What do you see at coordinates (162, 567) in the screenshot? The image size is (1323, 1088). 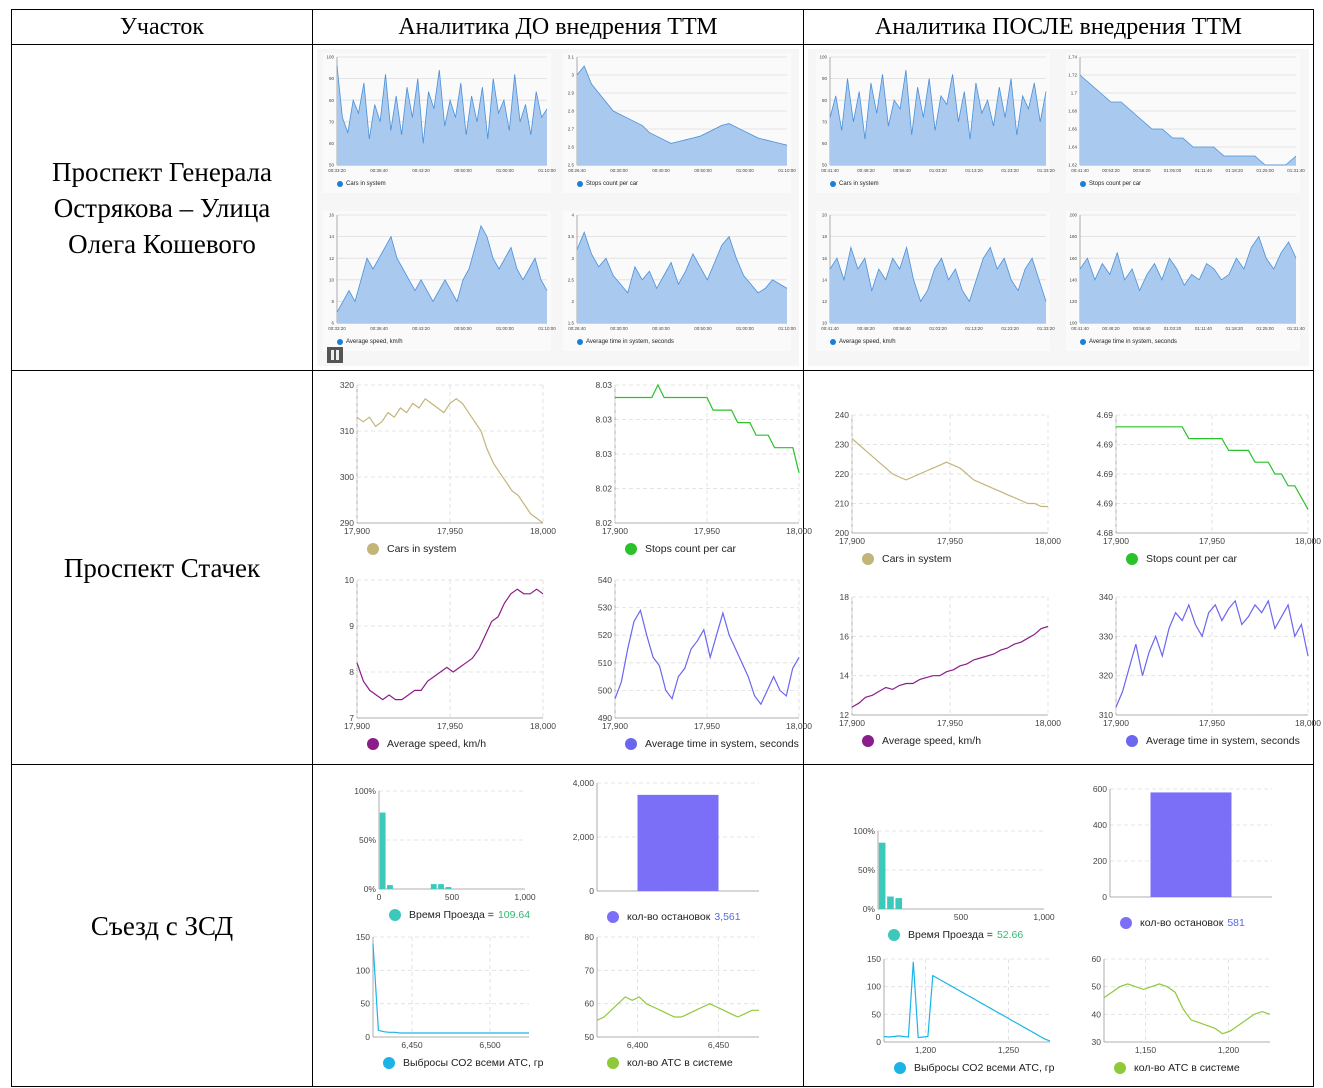 I see `row-label: Проспект Стачек` at bounding box center [162, 567].